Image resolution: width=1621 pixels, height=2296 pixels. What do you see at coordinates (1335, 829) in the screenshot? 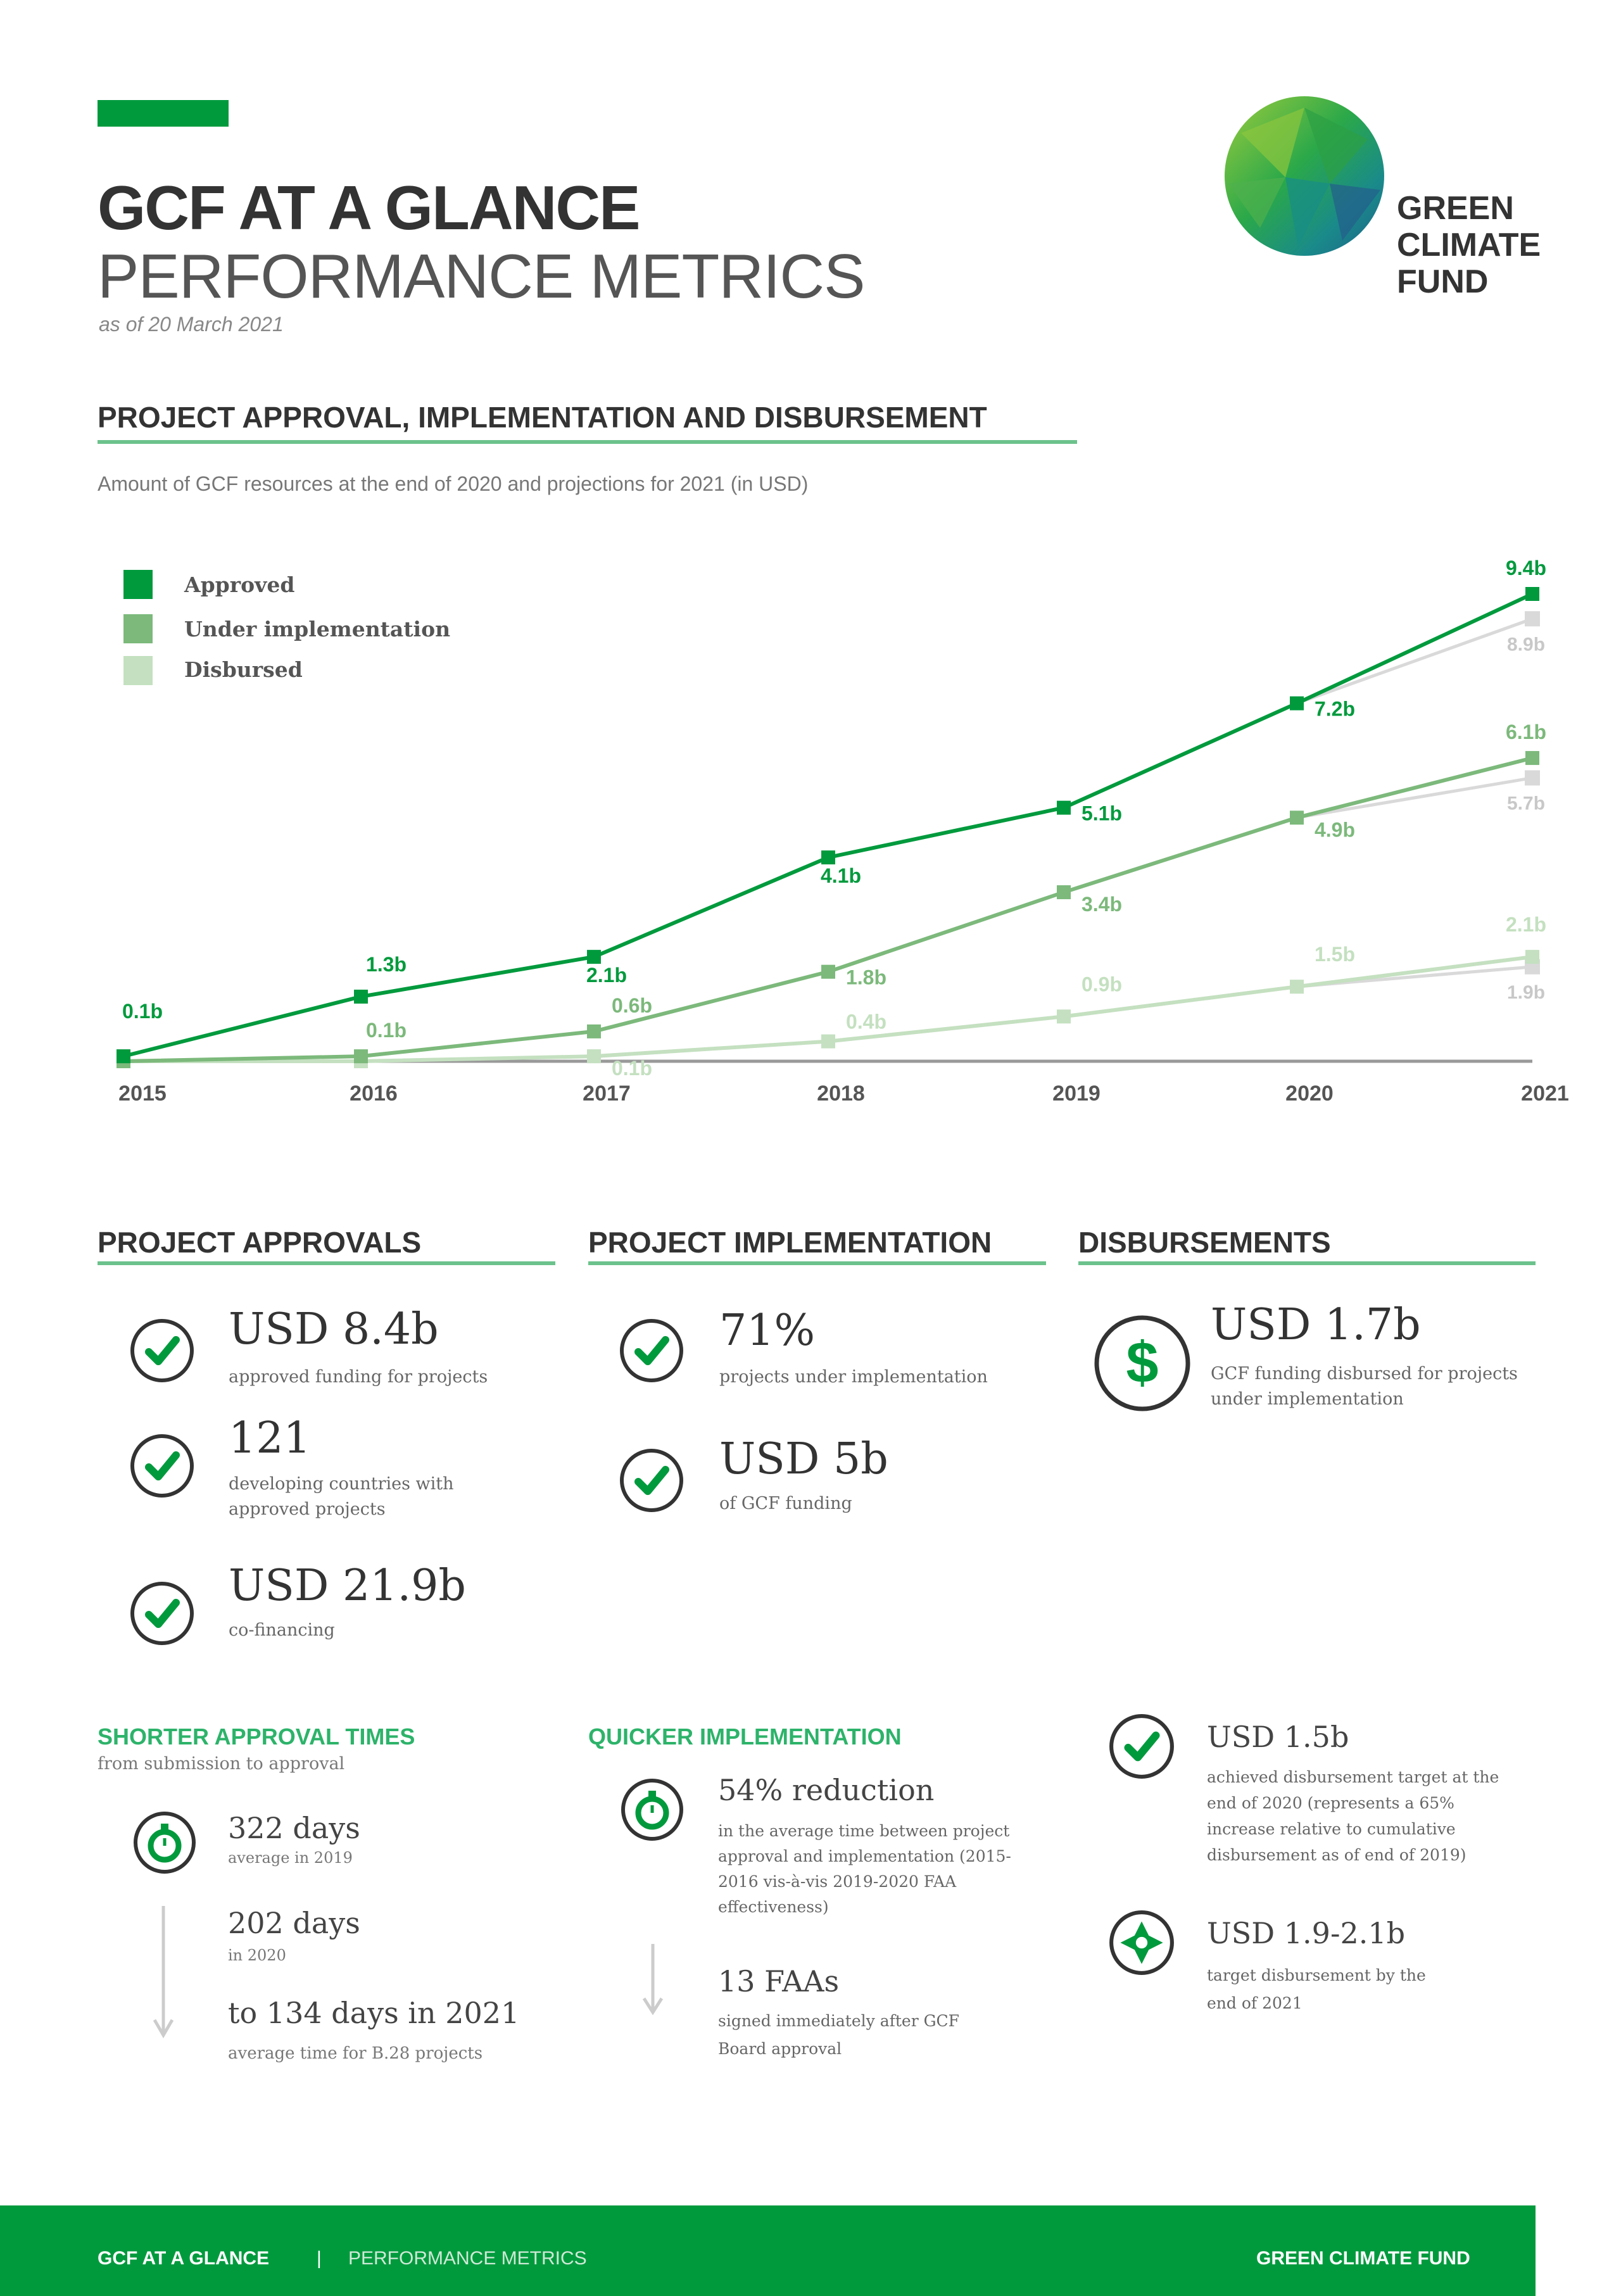
I see `data-label-1-2020: 4.9b` at bounding box center [1335, 829].